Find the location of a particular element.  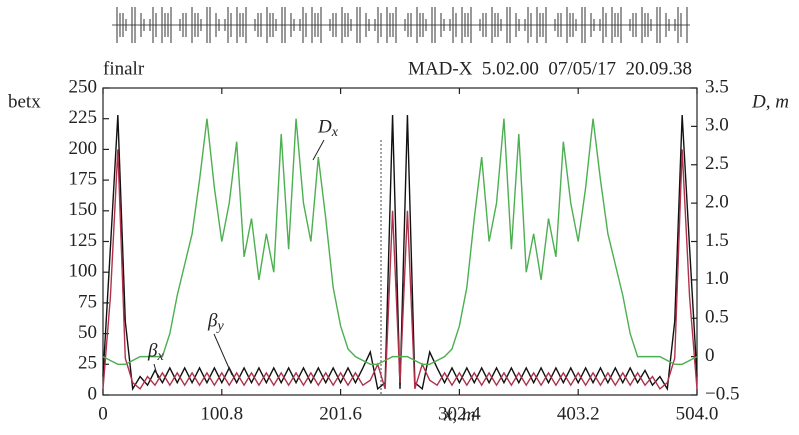

header-right: MAD-X 5.02.00 07/05/17 20.09.38 is located at coordinates (550, 68).